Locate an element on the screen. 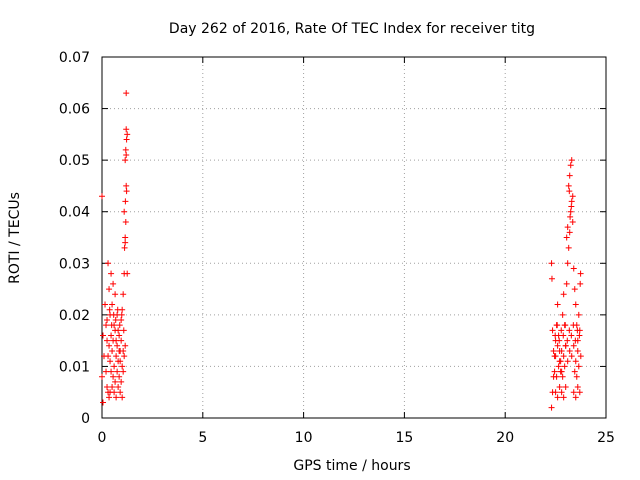 This screenshot has width=640, height=480. y-tick-label: 0.04 is located at coordinates (74, 213).